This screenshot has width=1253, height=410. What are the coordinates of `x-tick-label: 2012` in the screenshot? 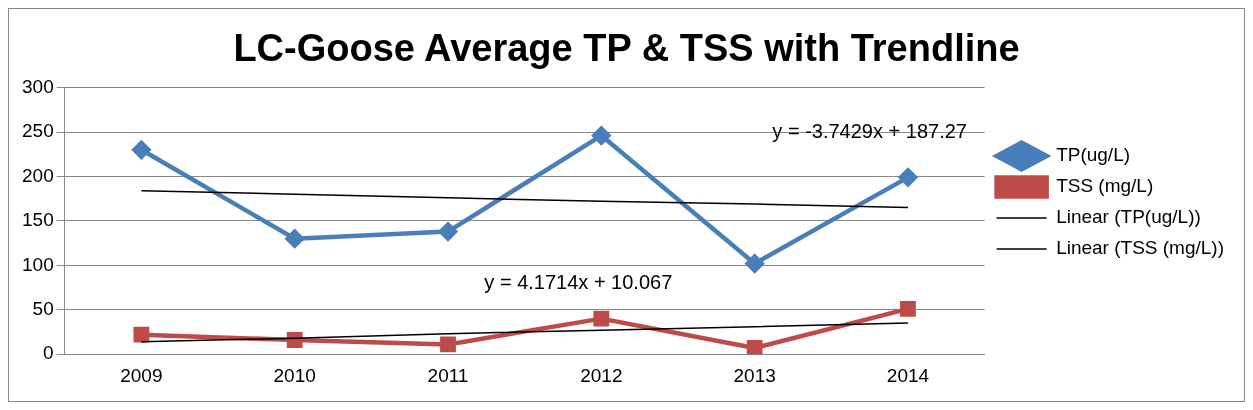 It's located at (601, 375).